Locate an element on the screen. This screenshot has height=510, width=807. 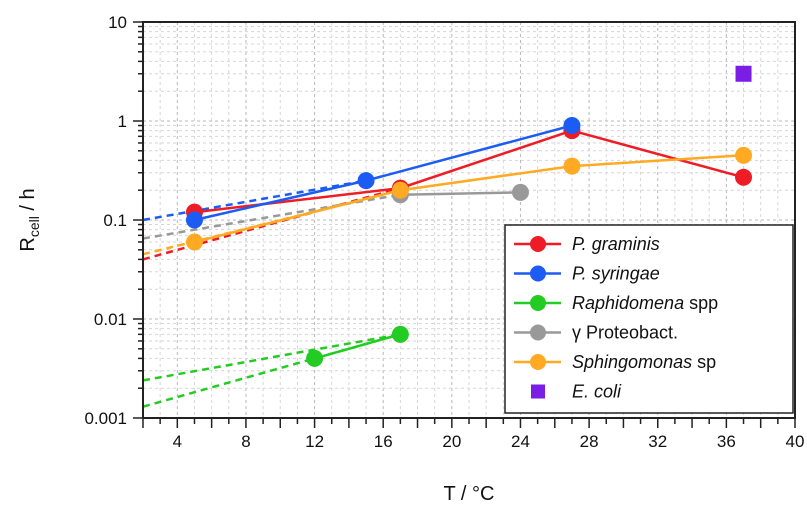
legend-item-e-coli: E. coli is located at coordinates (576, 392).